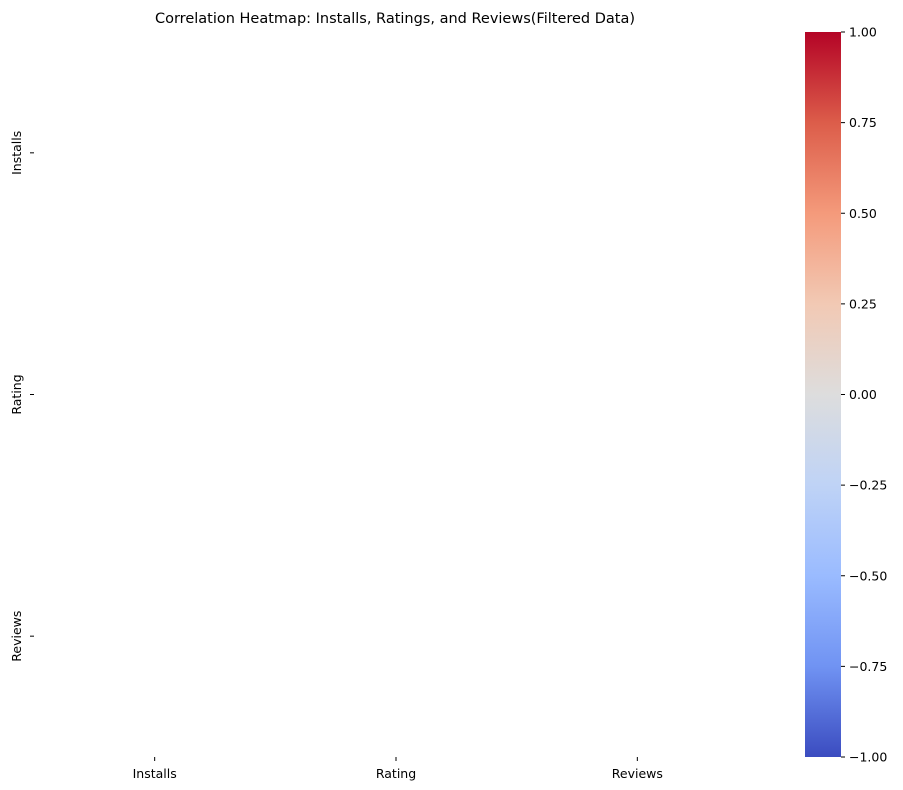 Image resolution: width=903 pixels, height=790 pixels. Describe the element at coordinates (863, 303) in the screenshot. I see `colorbar-tick-label: 0.25` at that location.